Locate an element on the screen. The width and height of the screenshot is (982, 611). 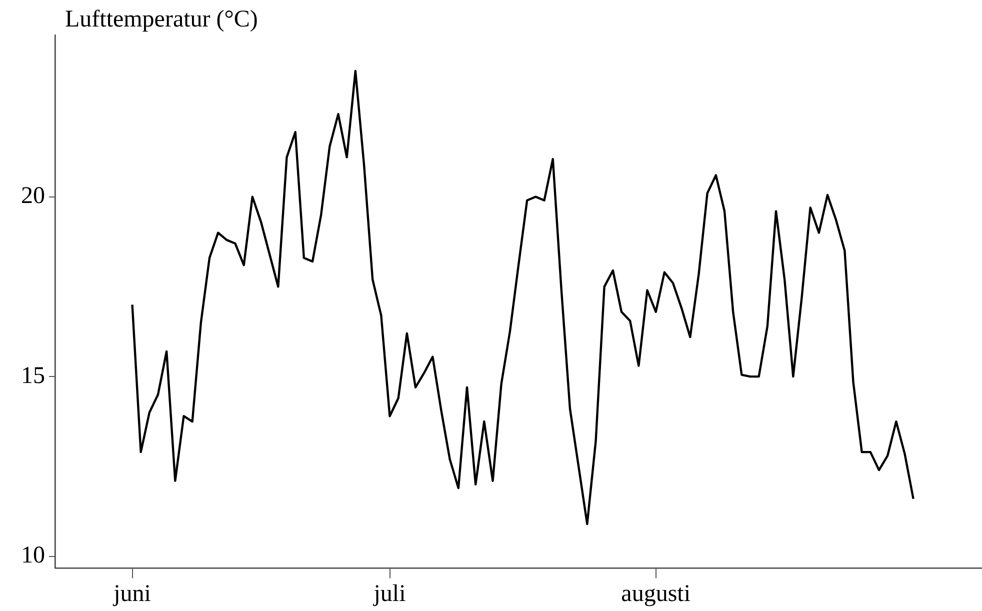
y-tick-label: 20 is located at coordinates (33, 196).